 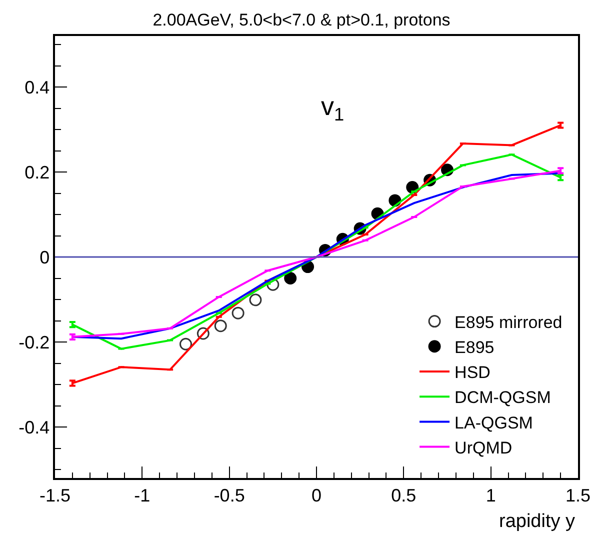 I want to click on legend-label: LA-QGSM, so click(x=493, y=422).